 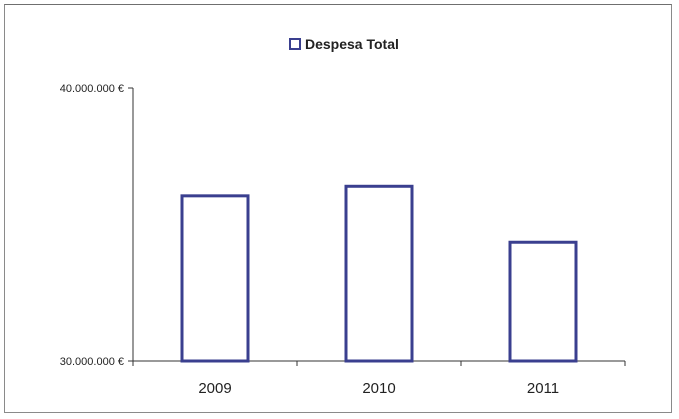 I want to click on legend: Despesa Total, so click(x=344, y=44).